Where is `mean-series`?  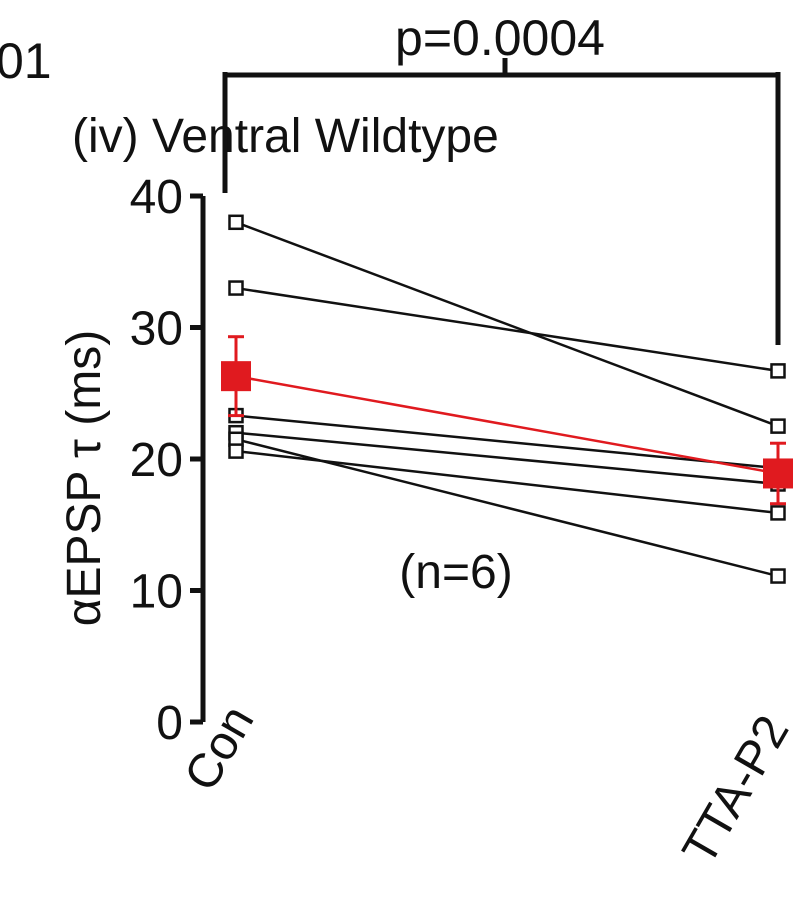
mean-series is located at coordinates (507, 420).